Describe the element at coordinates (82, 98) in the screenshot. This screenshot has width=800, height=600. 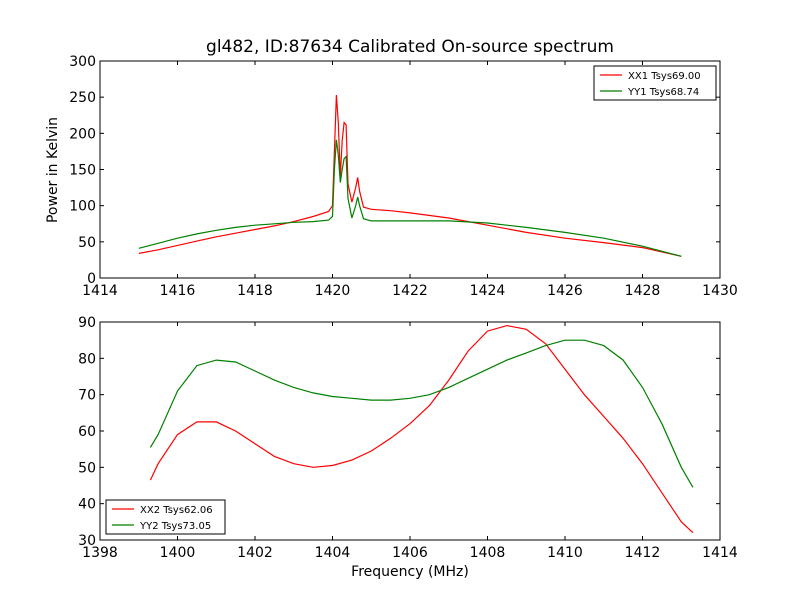
I see `top-y-tick-label: 250` at that location.